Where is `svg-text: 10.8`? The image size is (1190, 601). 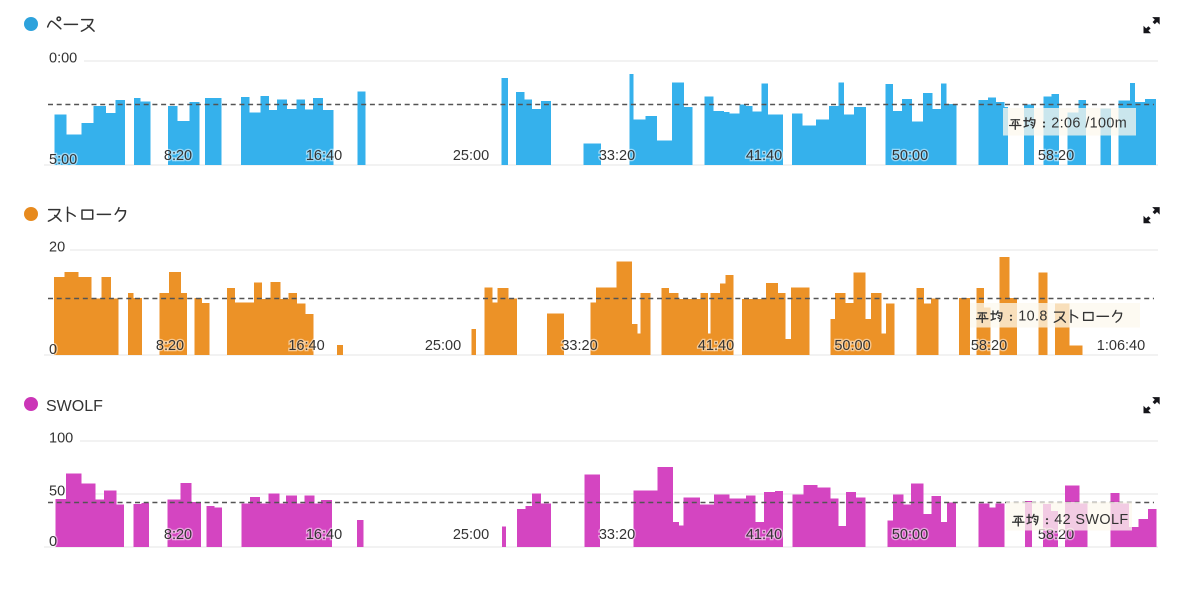
svg-text: 10.8 is located at coordinates (1033, 317).